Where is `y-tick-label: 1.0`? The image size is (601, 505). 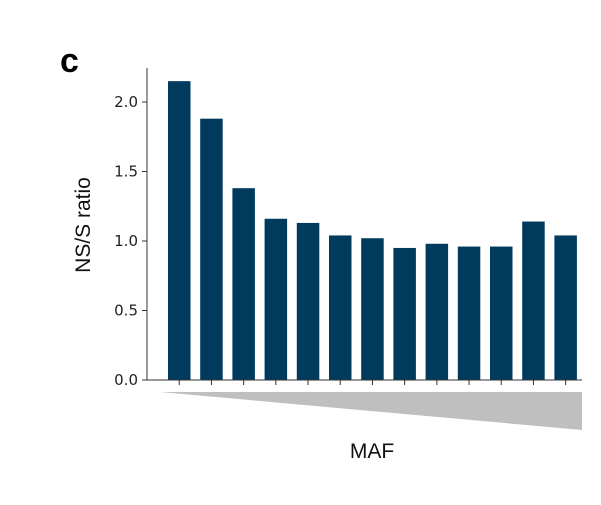
y-tick-label: 1.0 is located at coordinates (126, 241).